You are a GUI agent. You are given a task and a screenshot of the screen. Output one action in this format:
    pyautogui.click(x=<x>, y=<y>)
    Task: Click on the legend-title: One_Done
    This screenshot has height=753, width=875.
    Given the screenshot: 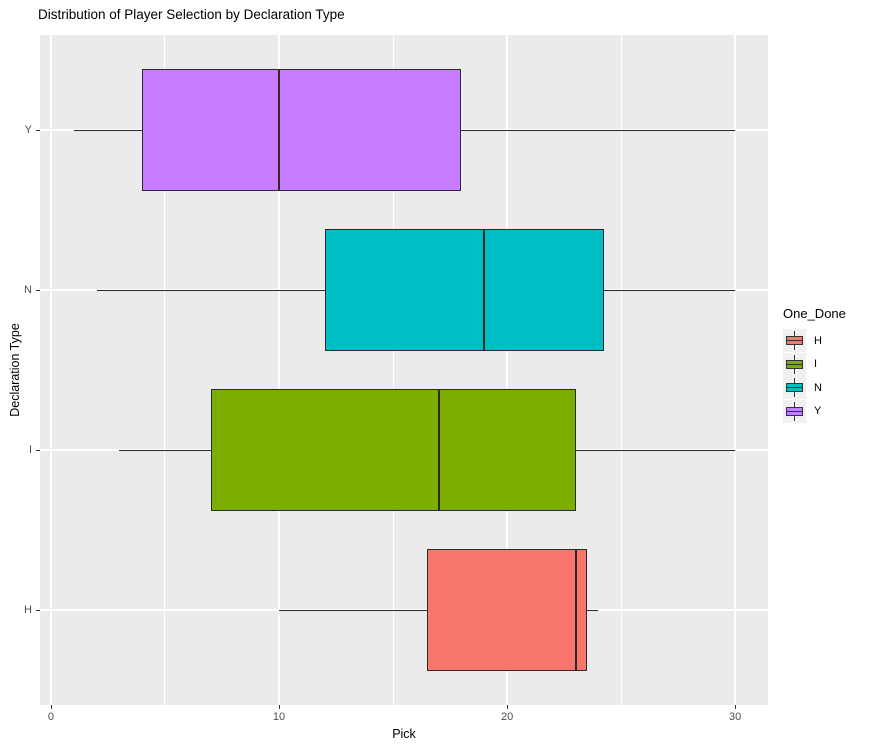 What is the action you would take?
    pyautogui.click(x=814, y=313)
    